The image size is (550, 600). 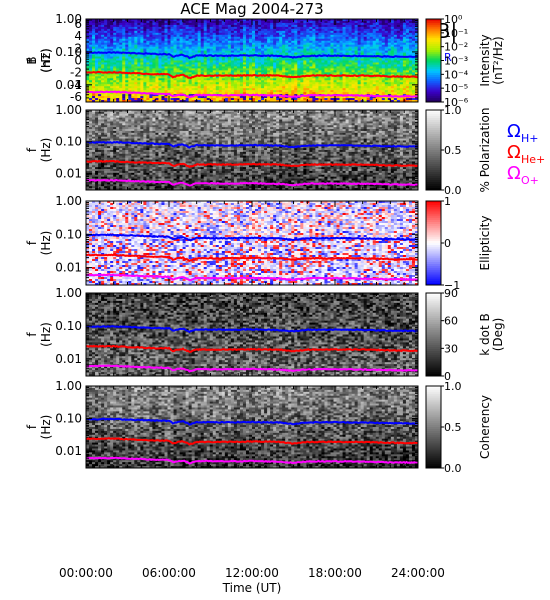 What do you see at coordinates (453, 19) in the screenshot?
I see `colorbar-tick-label: 10⁰` at bounding box center [453, 19].